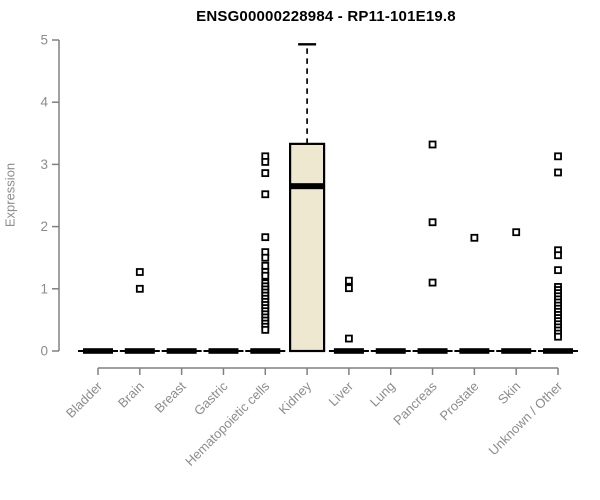 The height and width of the screenshot is (500, 600). Describe the element at coordinates (139, 311) in the screenshot. I see `box-group-brain` at that location.